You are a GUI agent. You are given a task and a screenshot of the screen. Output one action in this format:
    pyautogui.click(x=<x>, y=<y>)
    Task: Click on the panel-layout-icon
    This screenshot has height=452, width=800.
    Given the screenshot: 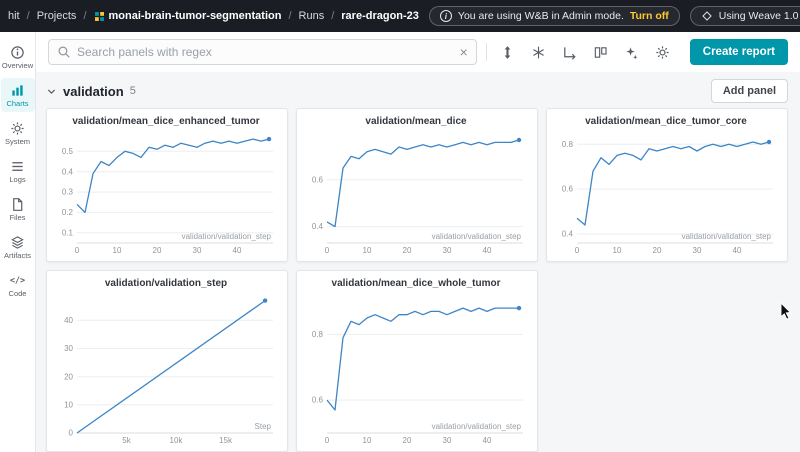 What is the action you would take?
    pyautogui.click(x=601, y=52)
    